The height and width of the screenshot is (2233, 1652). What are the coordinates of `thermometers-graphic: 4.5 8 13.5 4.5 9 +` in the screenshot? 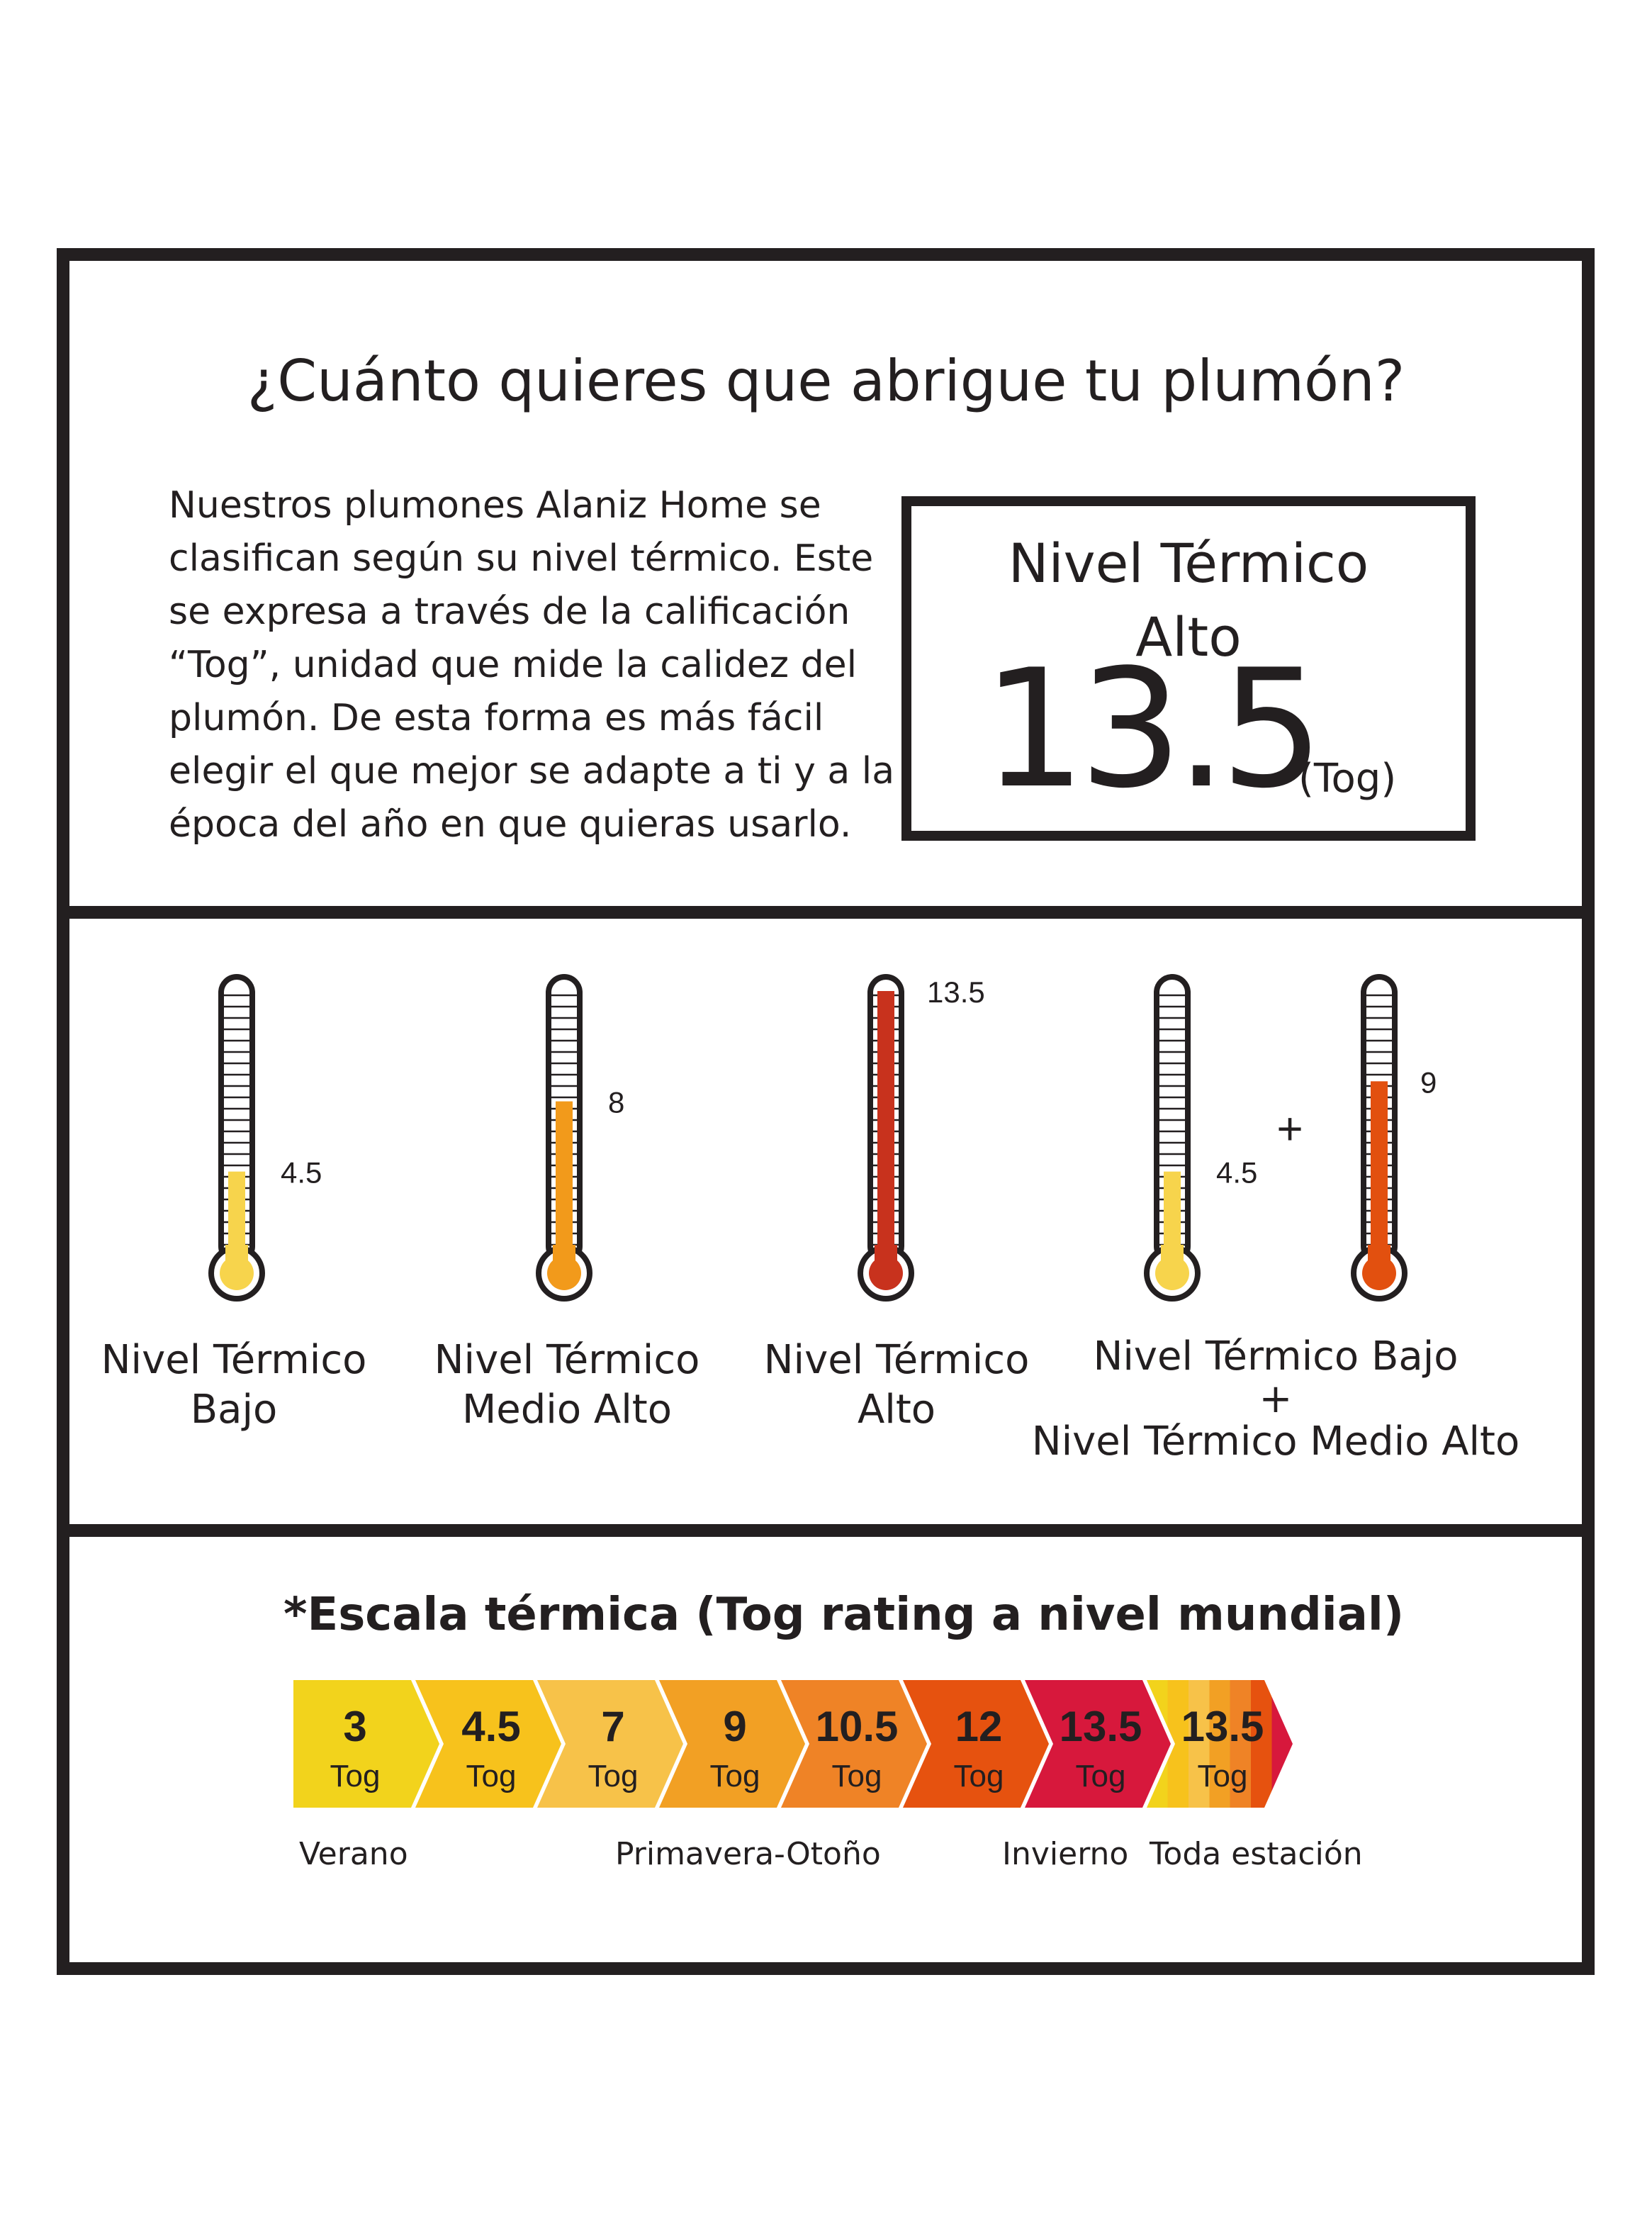 It's located at (823, 1138).